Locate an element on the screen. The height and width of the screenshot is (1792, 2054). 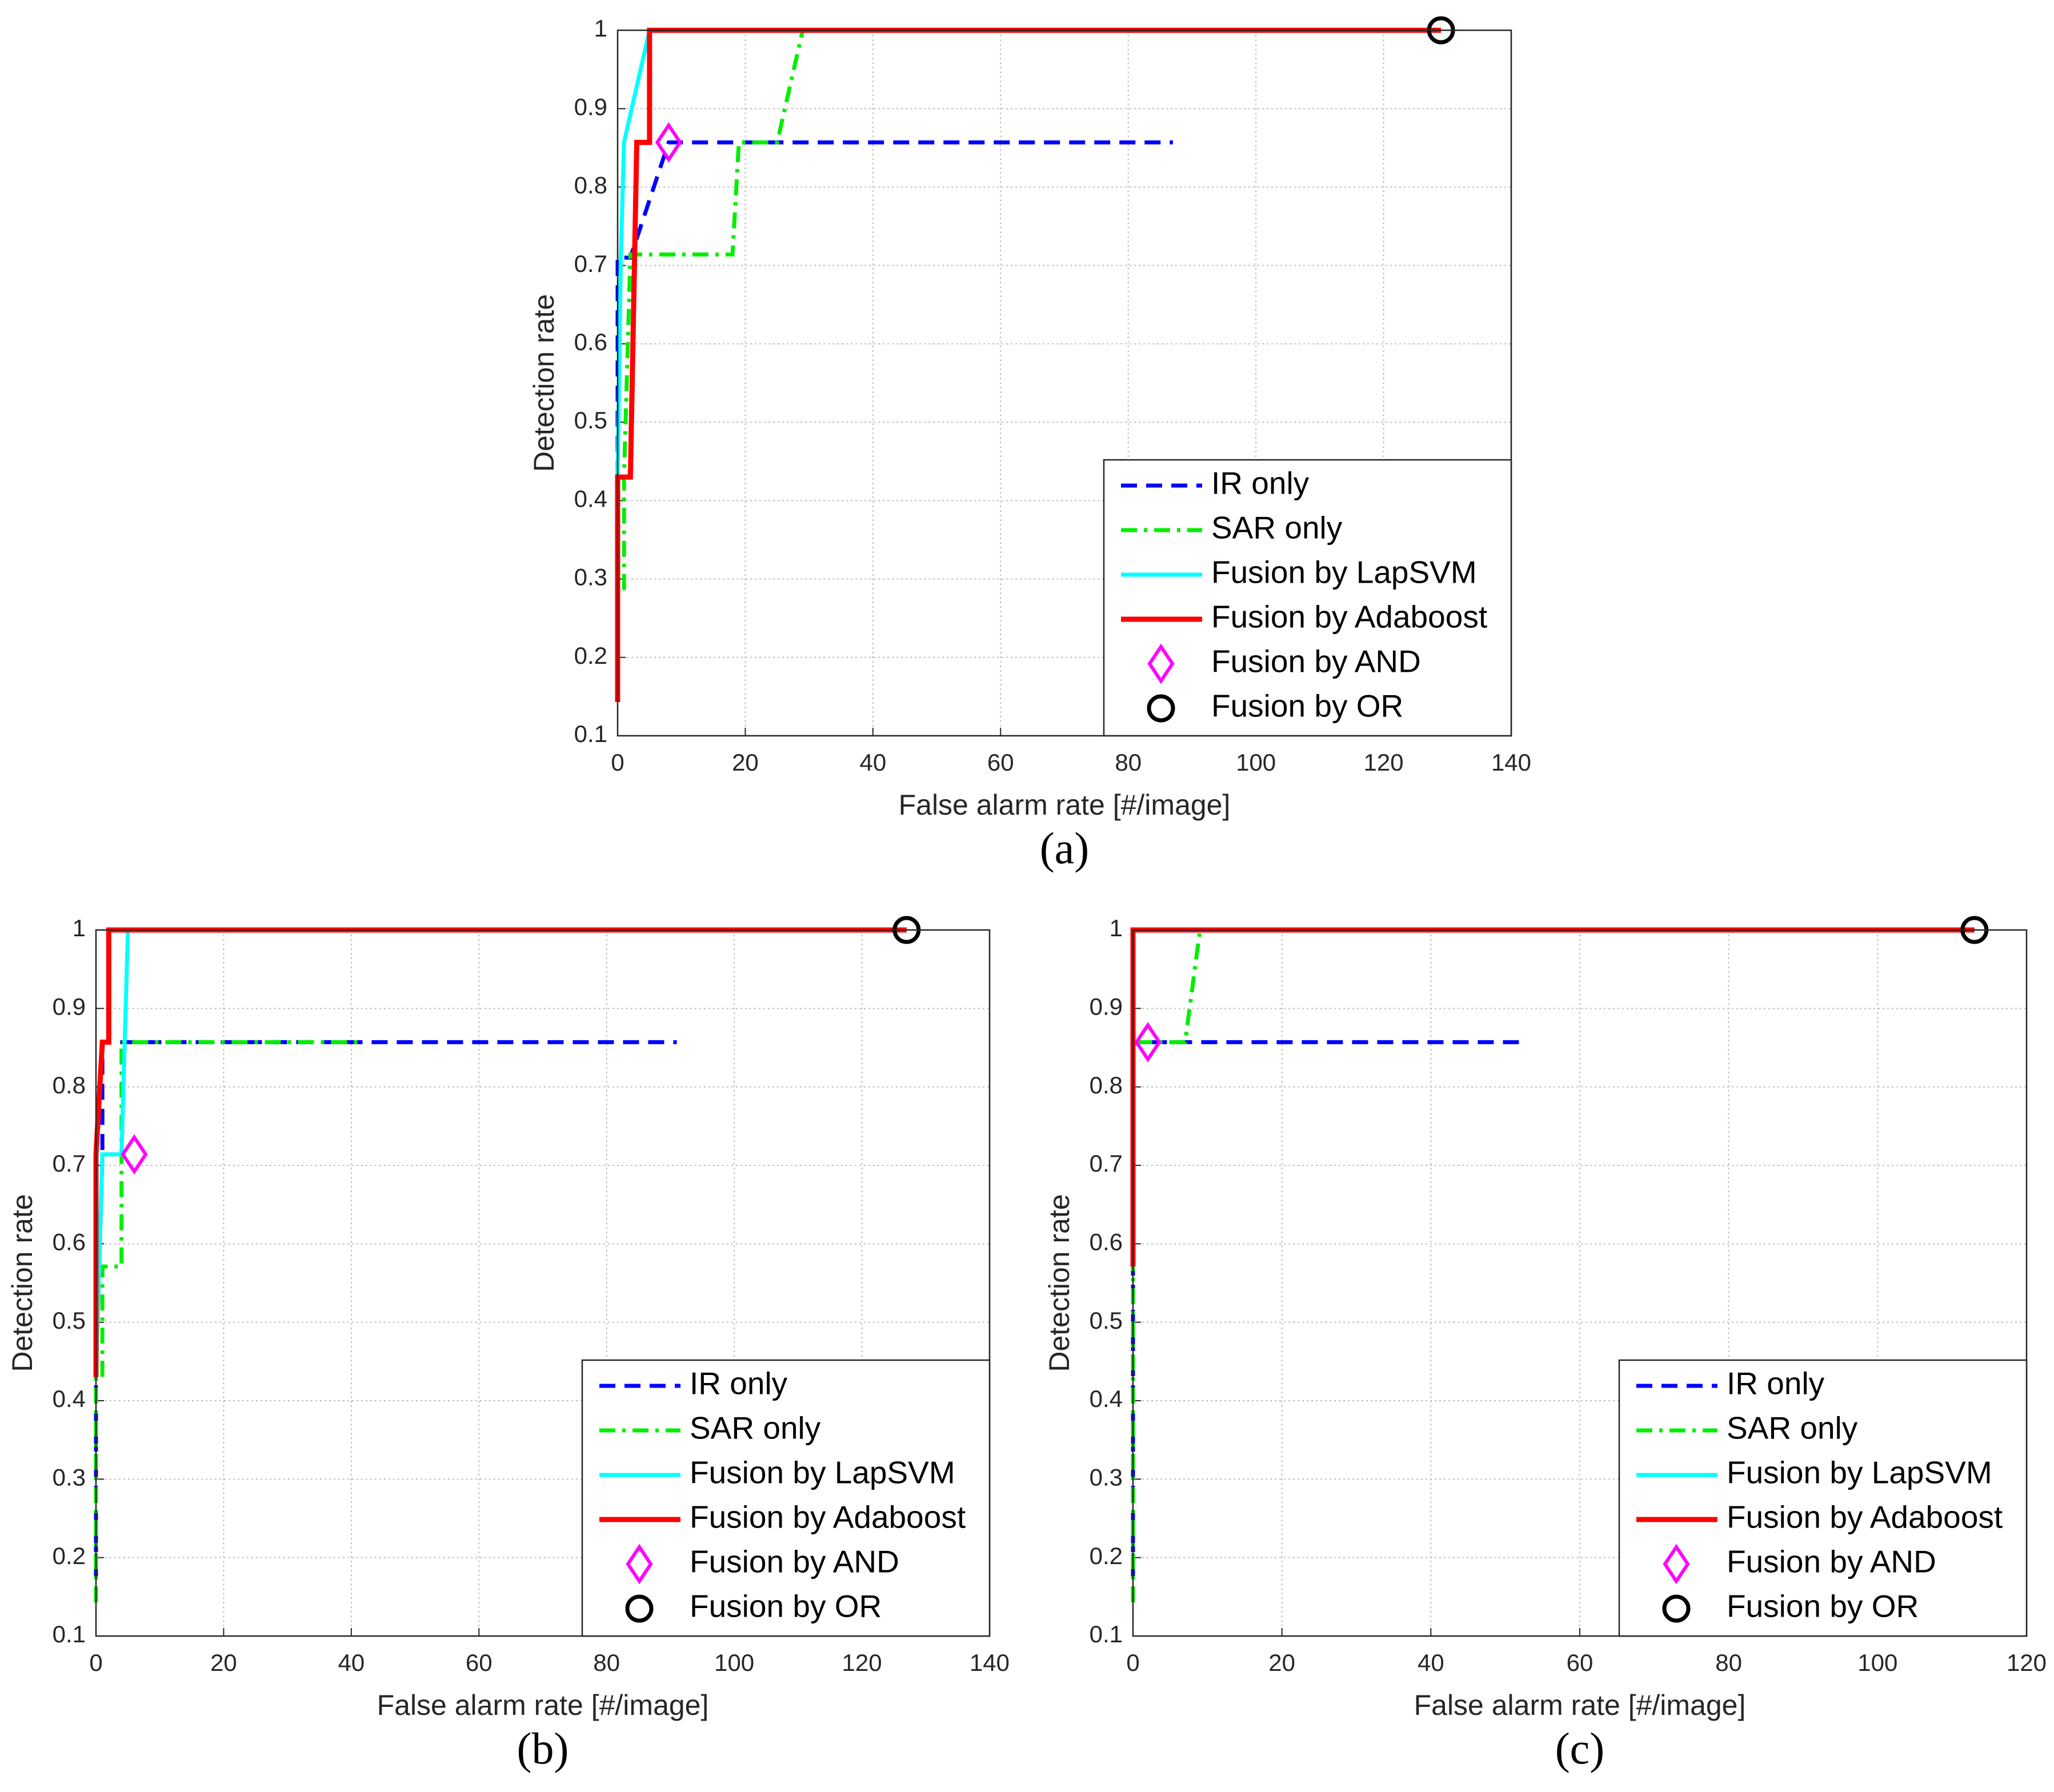
caption: (c) is located at coordinates (1580, 1748).